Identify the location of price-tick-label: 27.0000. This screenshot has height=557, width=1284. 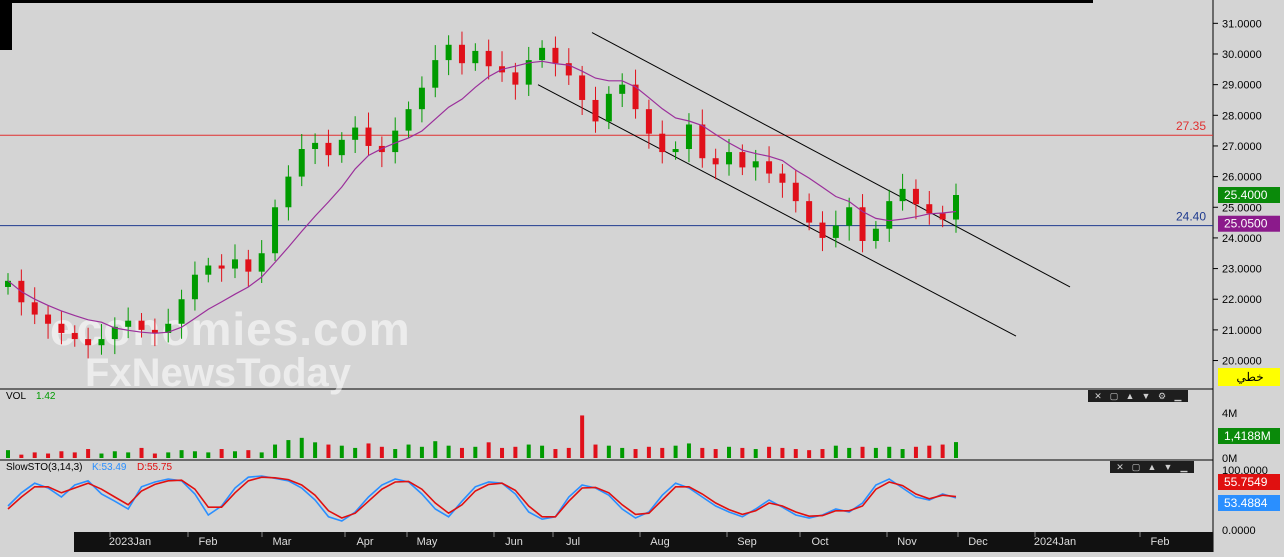
(1242, 147).